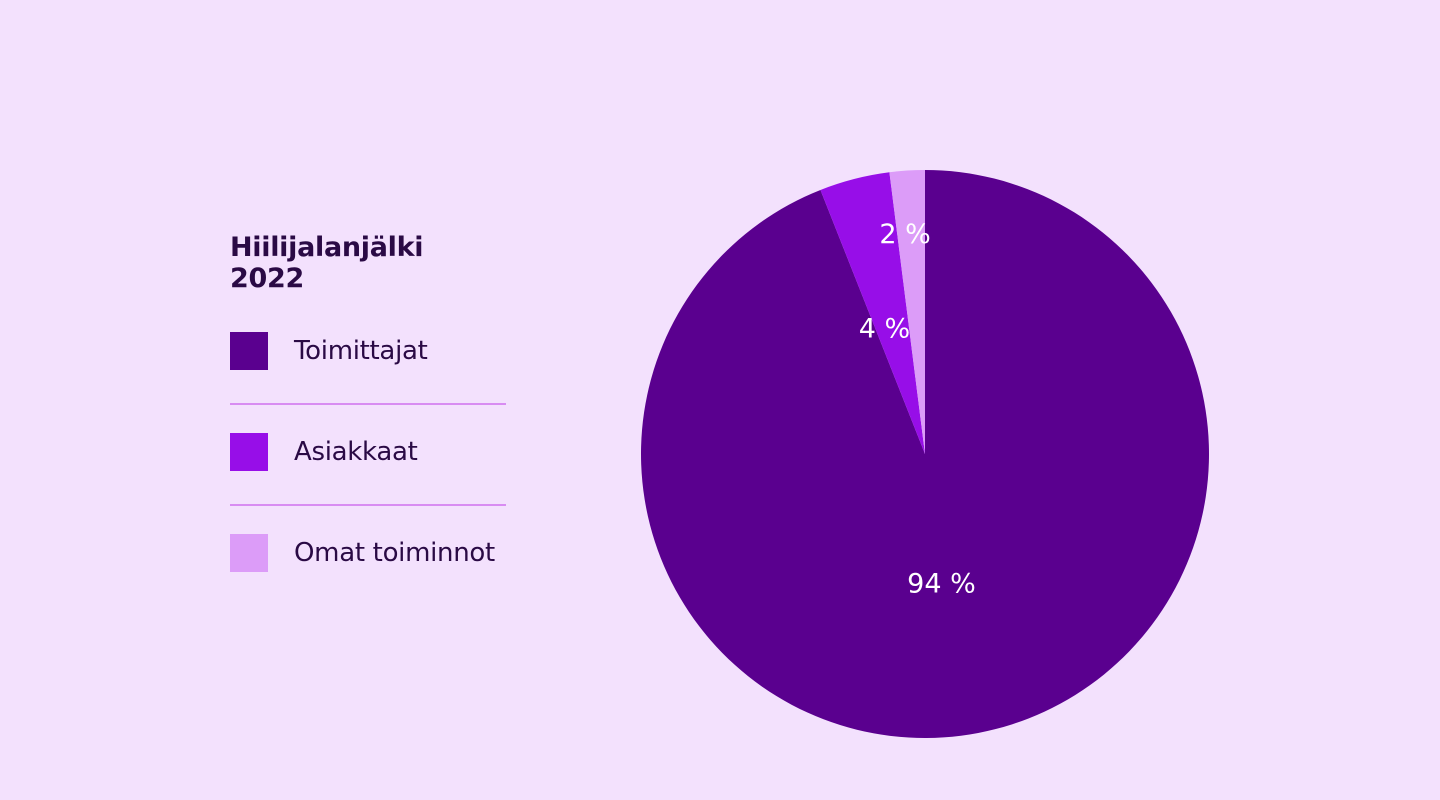 This screenshot has width=1440, height=800. What do you see at coordinates (249, 452) in the screenshot?
I see `legend-swatch-asiakkaat` at bounding box center [249, 452].